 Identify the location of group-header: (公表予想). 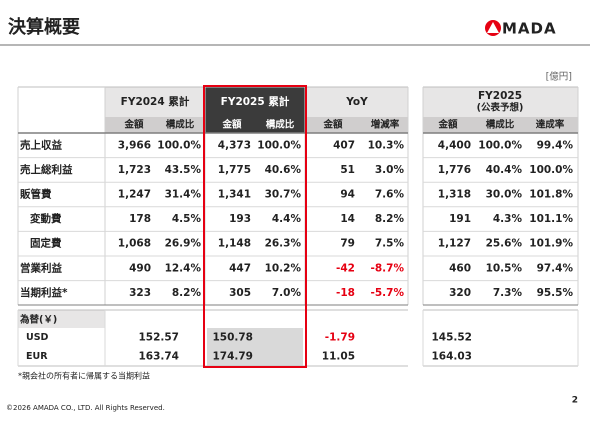
(500, 108).